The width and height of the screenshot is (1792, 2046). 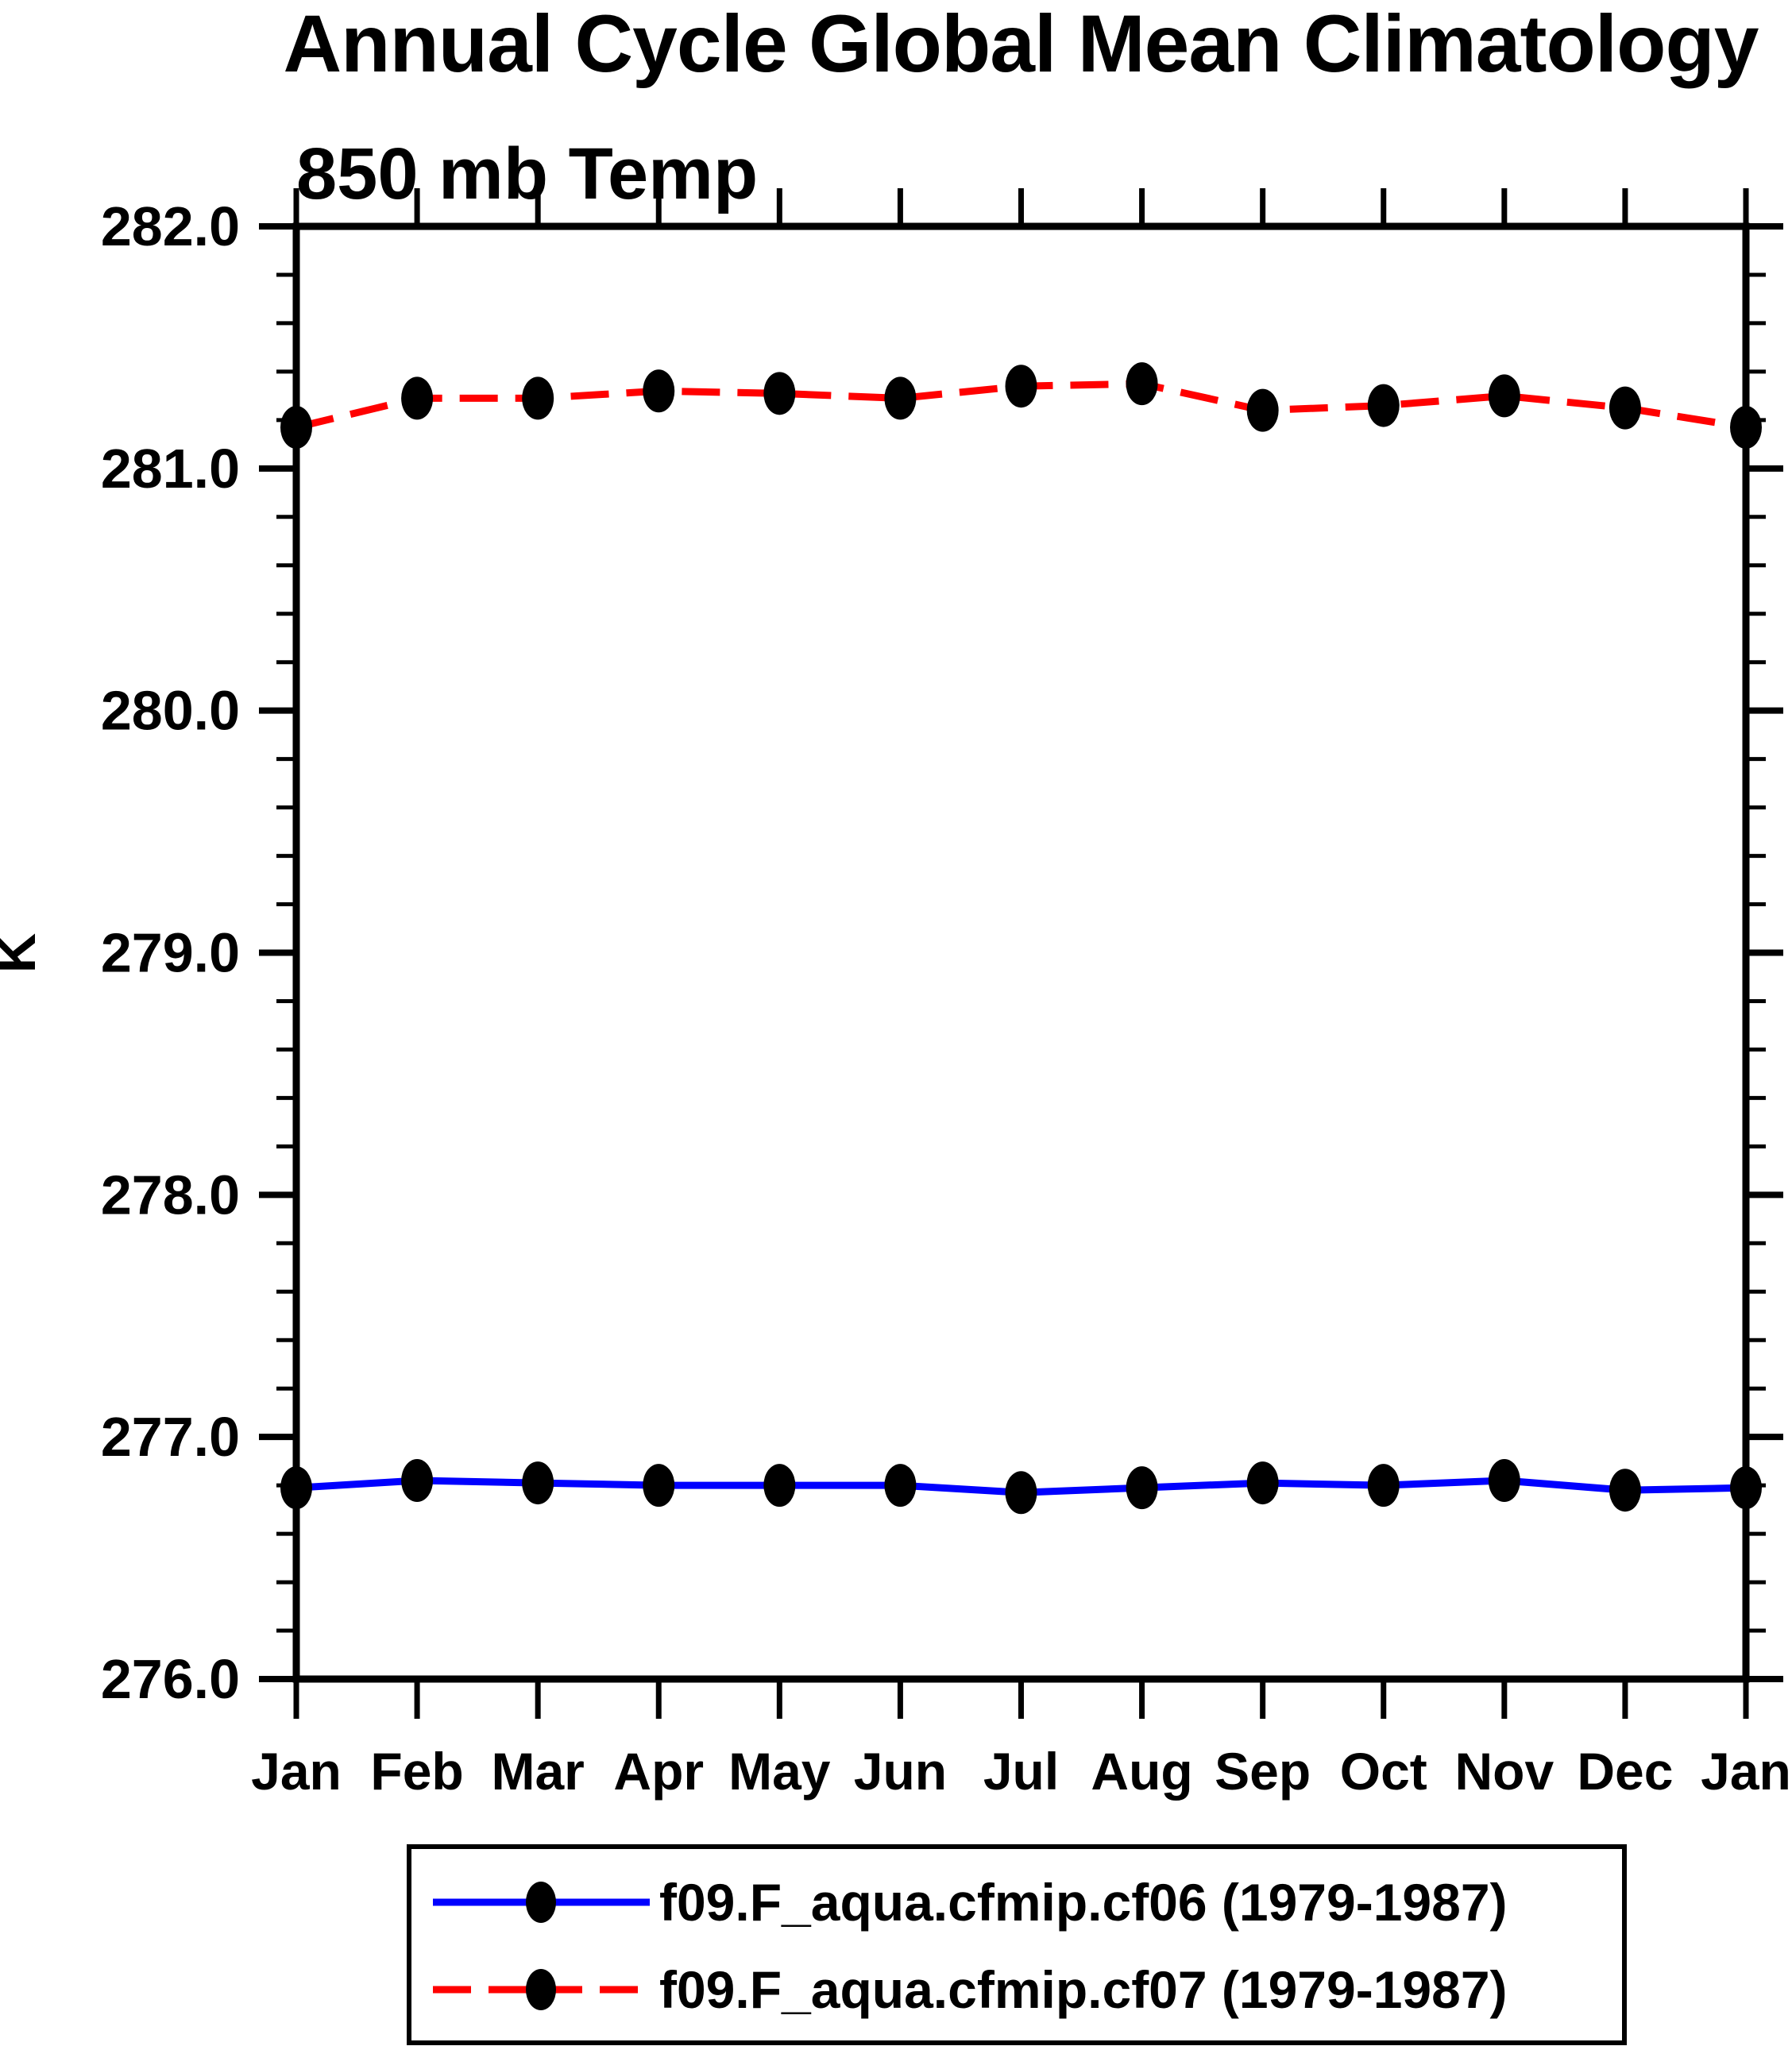 What do you see at coordinates (1504, 1771) in the screenshot?
I see `x-tick-label: Nov` at bounding box center [1504, 1771].